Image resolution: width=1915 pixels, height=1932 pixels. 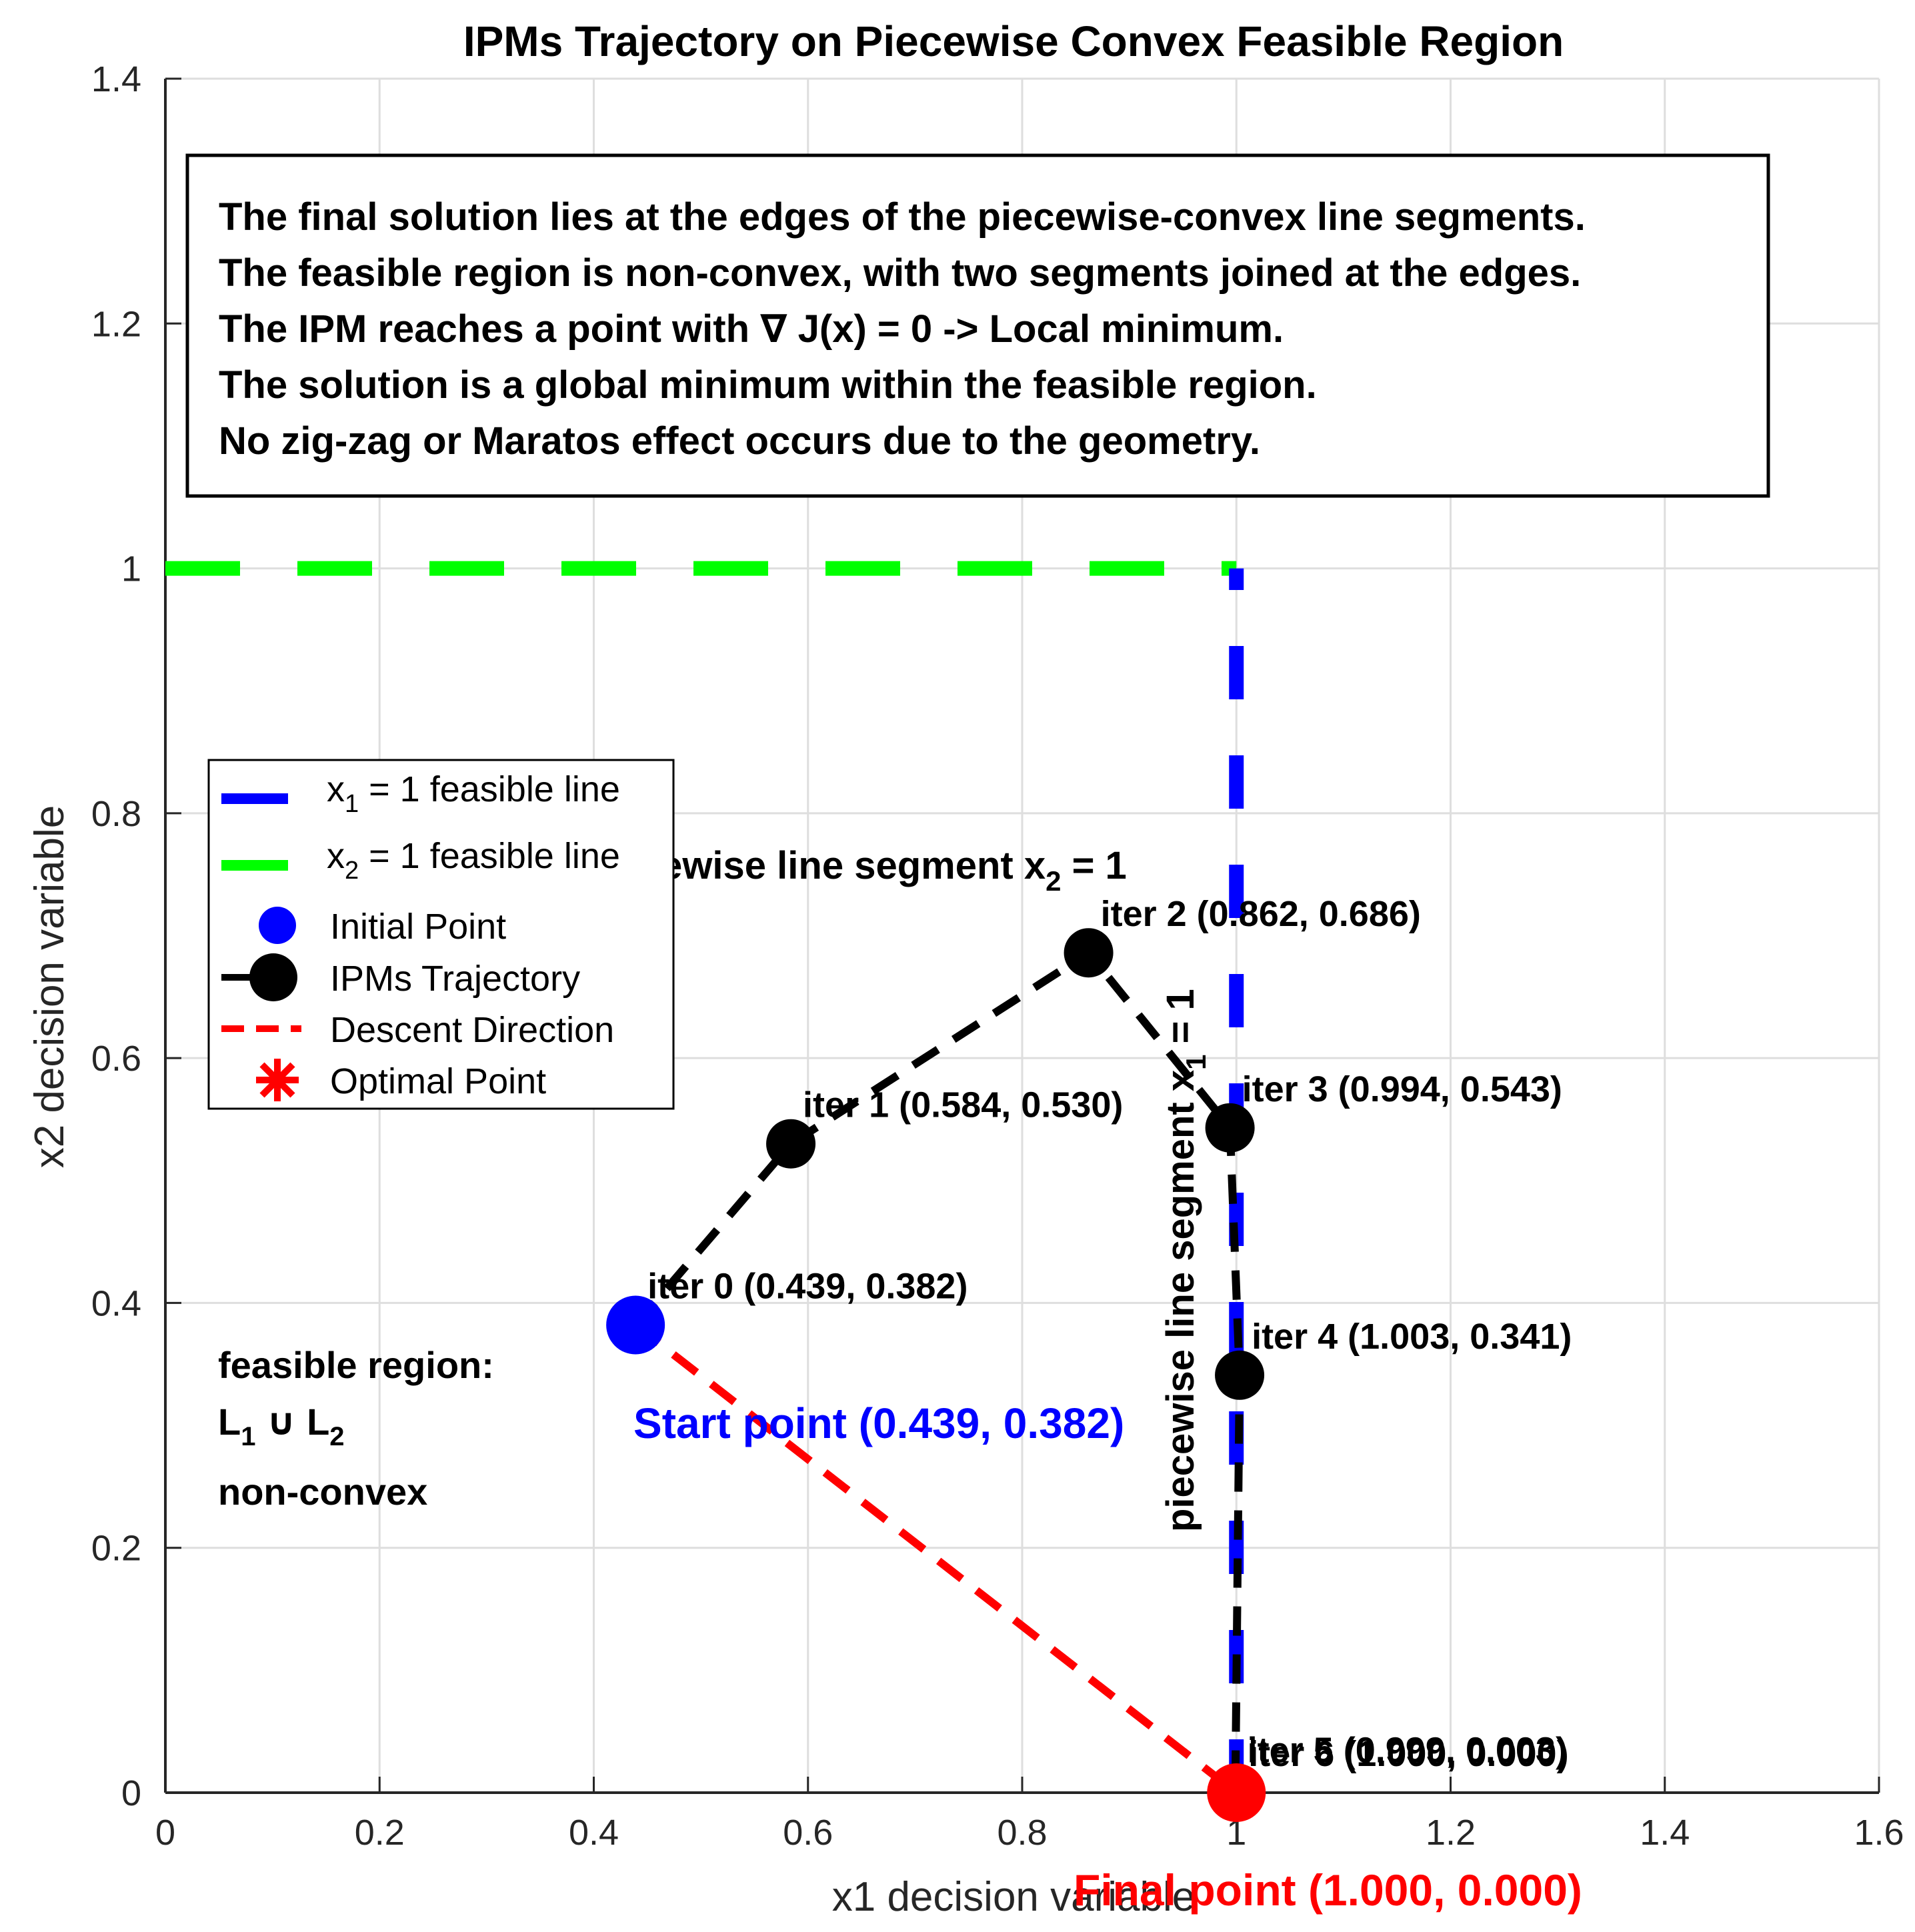 I want to click on legend-label-trajectory: IPMs Trajectory, so click(x=455, y=979).